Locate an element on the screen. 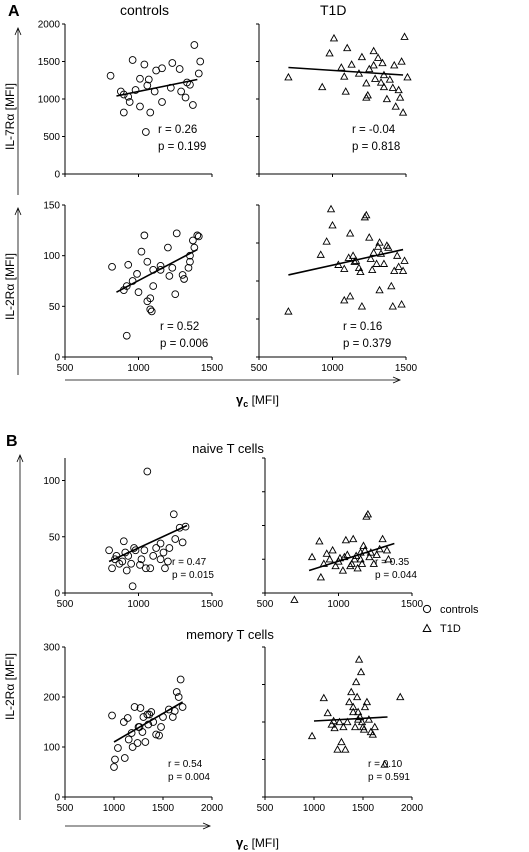 The image size is (529, 852). gamma-c-label-b: γc [MFI] is located at coordinates (172, 837).